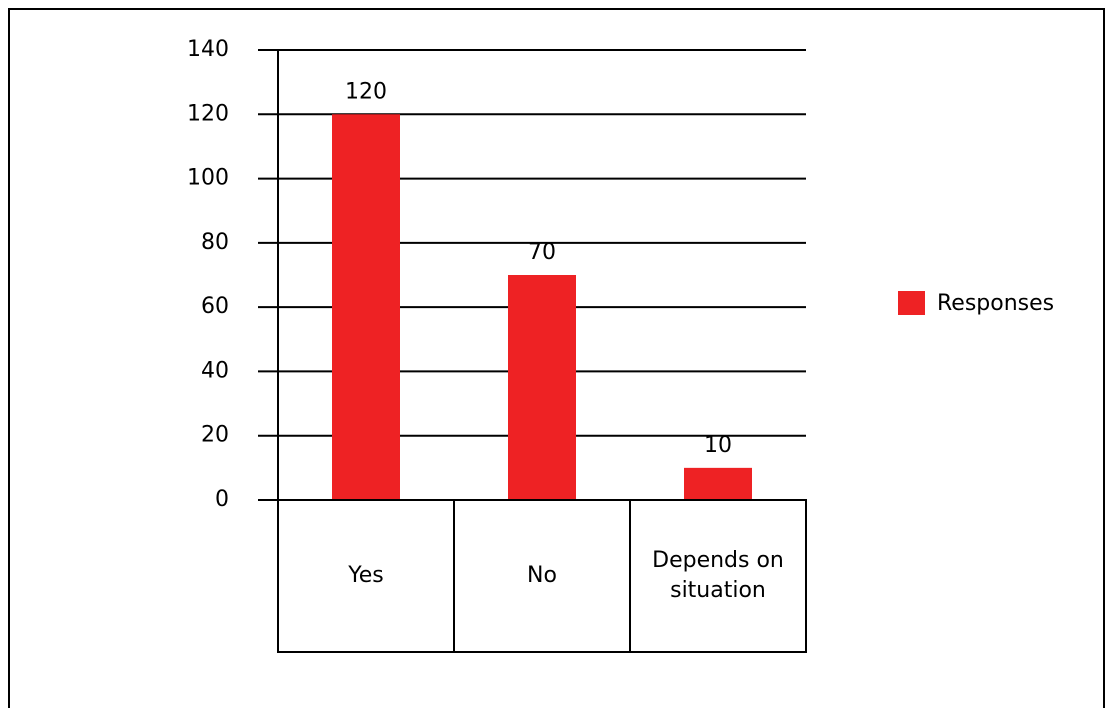  Describe the element at coordinates (208, 178) in the screenshot. I see `y-tick-label: 100` at that location.